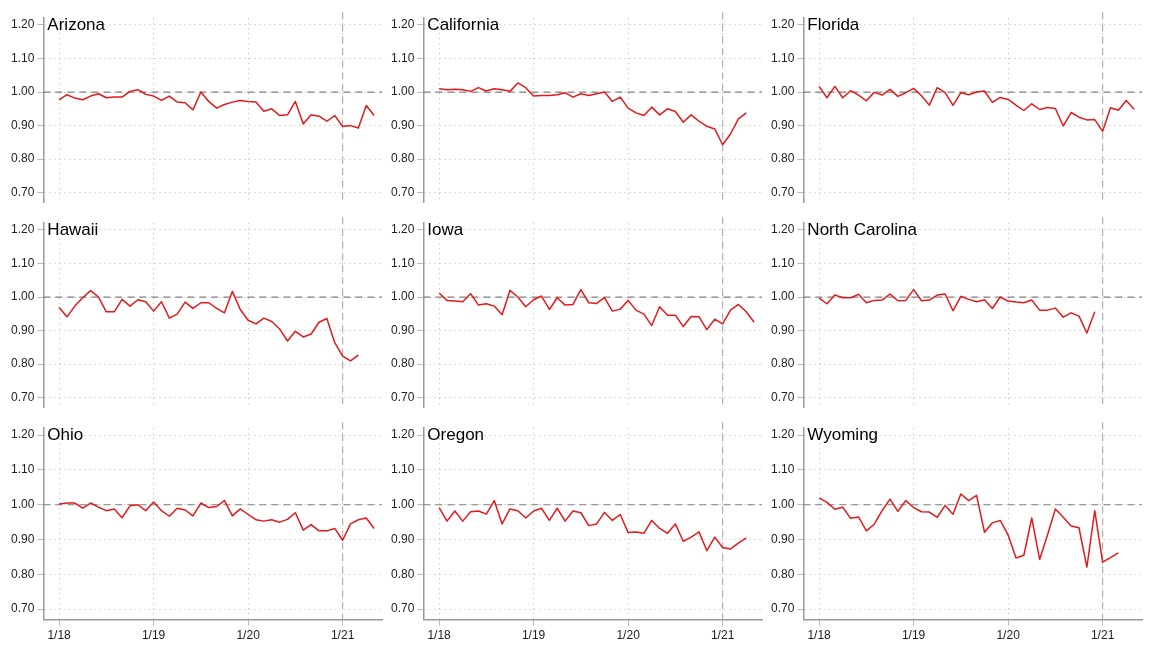 The width and height of the screenshot is (1156, 647). What do you see at coordinates (843, 434) in the screenshot?
I see `chart-title: Wyoming` at bounding box center [843, 434].